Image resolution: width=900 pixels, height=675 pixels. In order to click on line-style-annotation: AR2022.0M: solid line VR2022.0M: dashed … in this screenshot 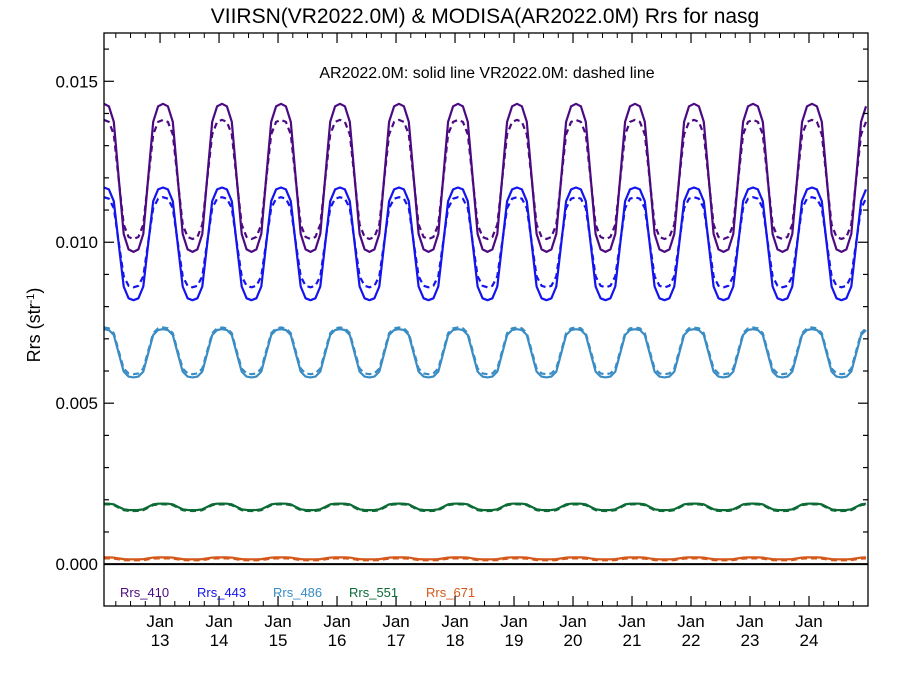, I will do `click(486, 73)`.